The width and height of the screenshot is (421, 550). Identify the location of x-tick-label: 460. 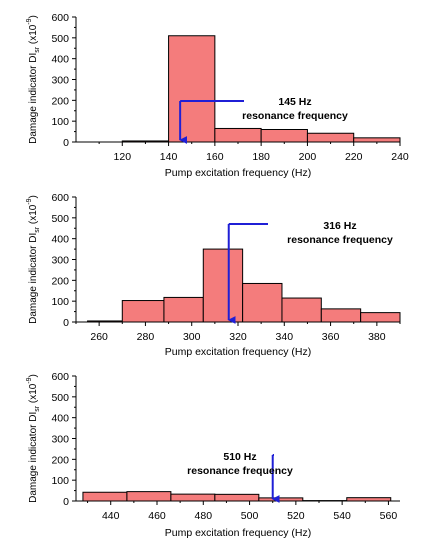
(157, 516).